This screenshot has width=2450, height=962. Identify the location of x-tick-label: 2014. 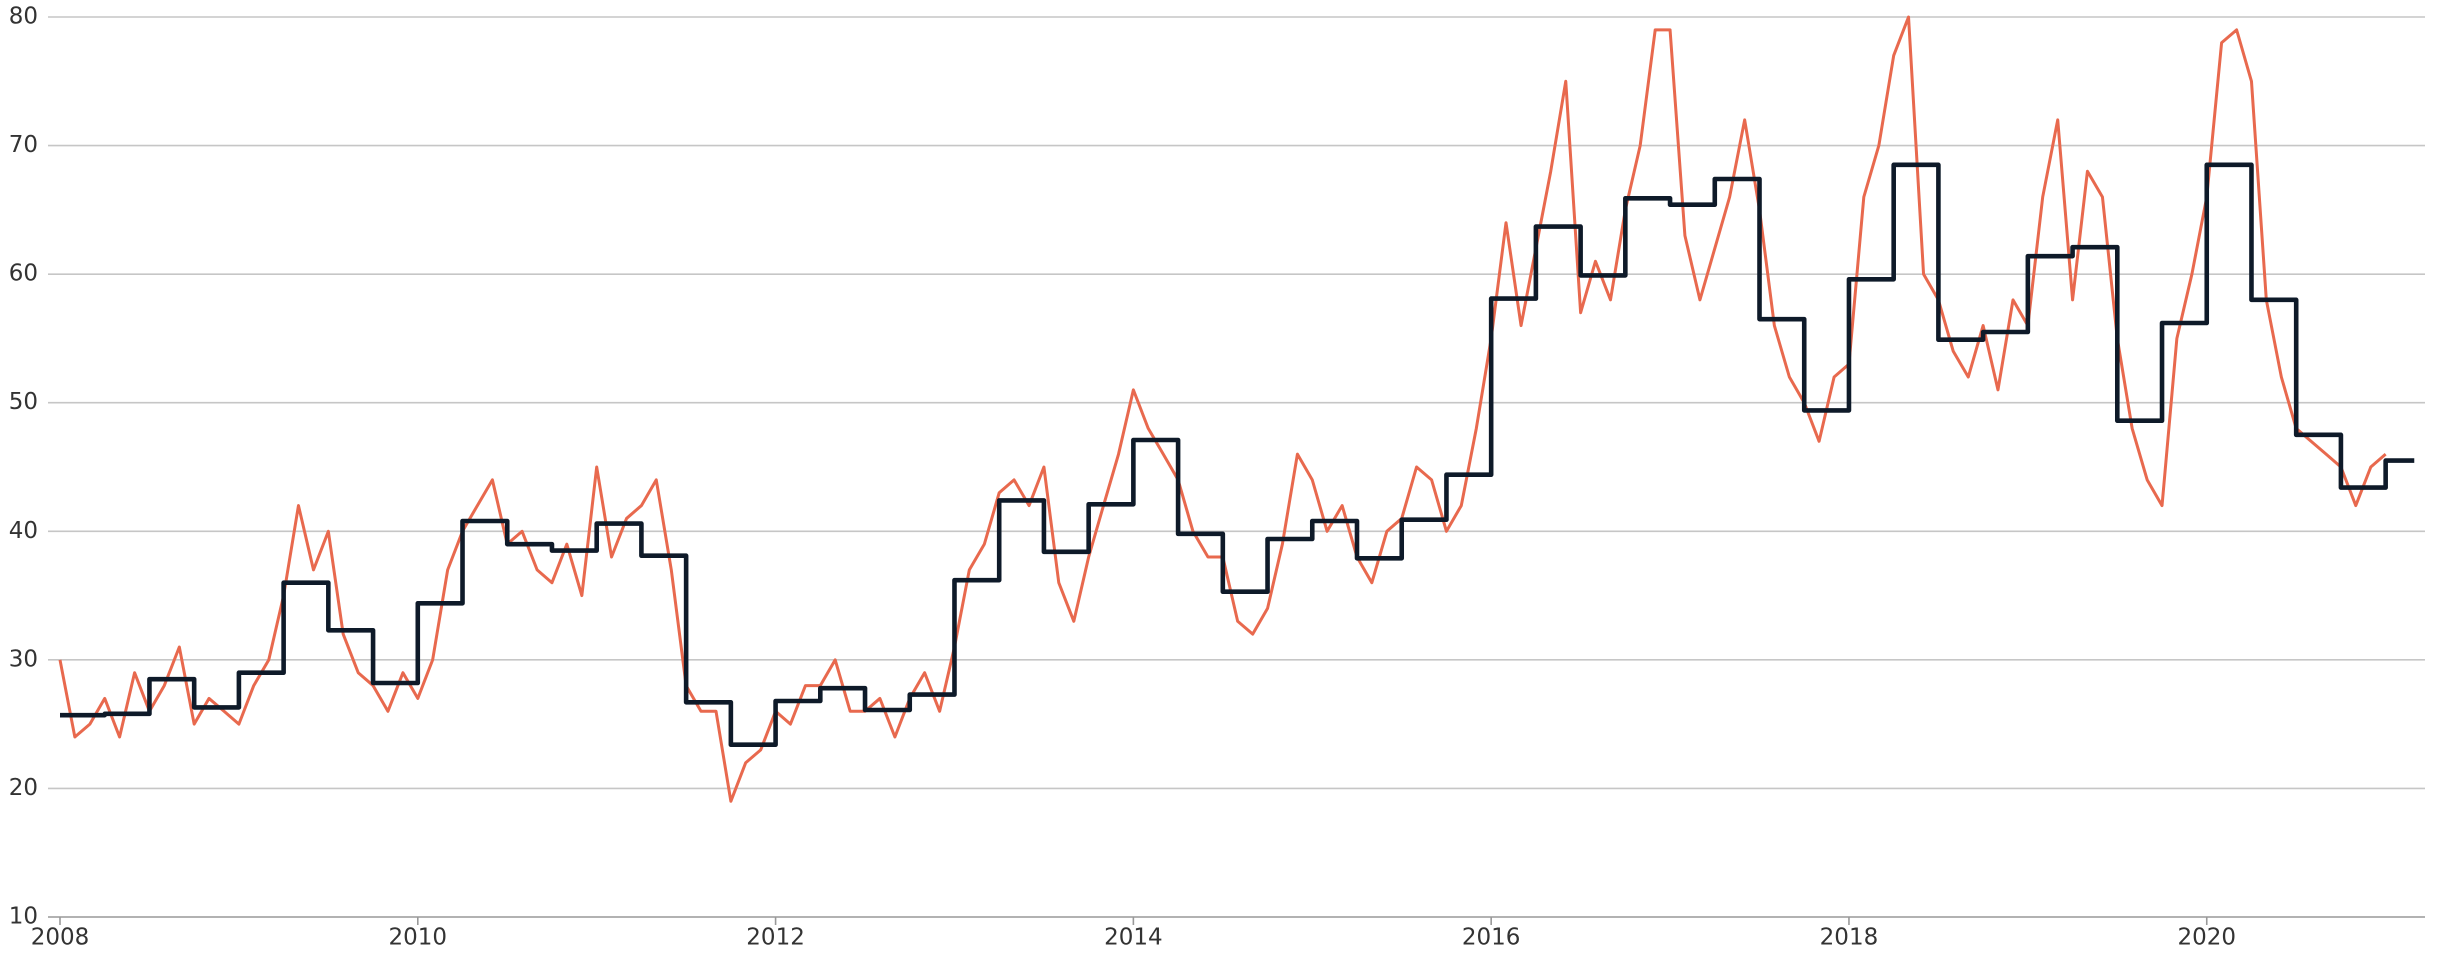
(1133, 938).